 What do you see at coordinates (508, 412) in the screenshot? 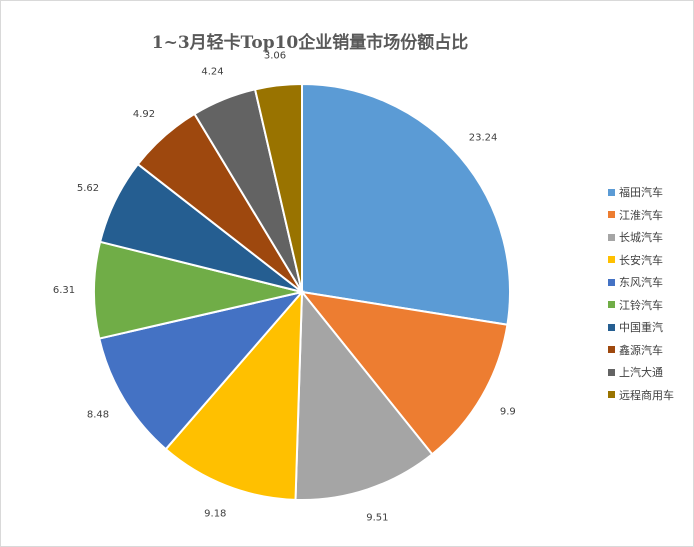
I see `data-label-2: 9.9` at bounding box center [508, 412].